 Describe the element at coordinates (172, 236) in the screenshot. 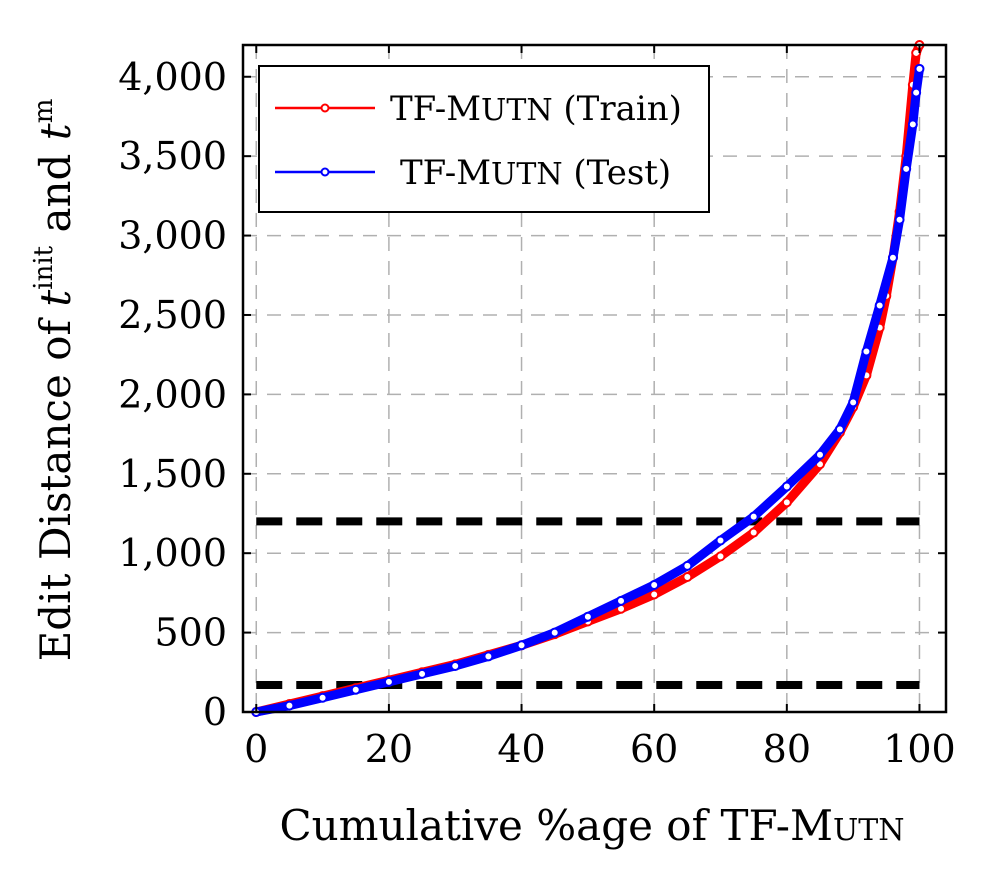

I see `y-tick-label: 3,000` at that location.